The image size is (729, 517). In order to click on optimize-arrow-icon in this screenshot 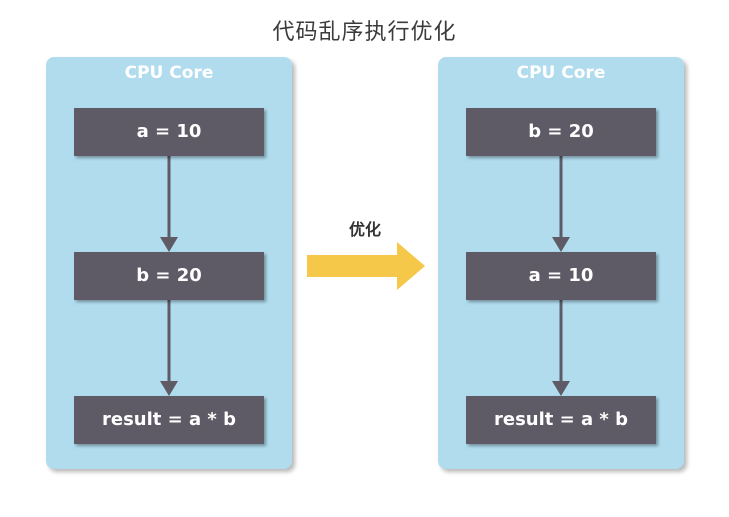, I will do `click(366, 266)`.